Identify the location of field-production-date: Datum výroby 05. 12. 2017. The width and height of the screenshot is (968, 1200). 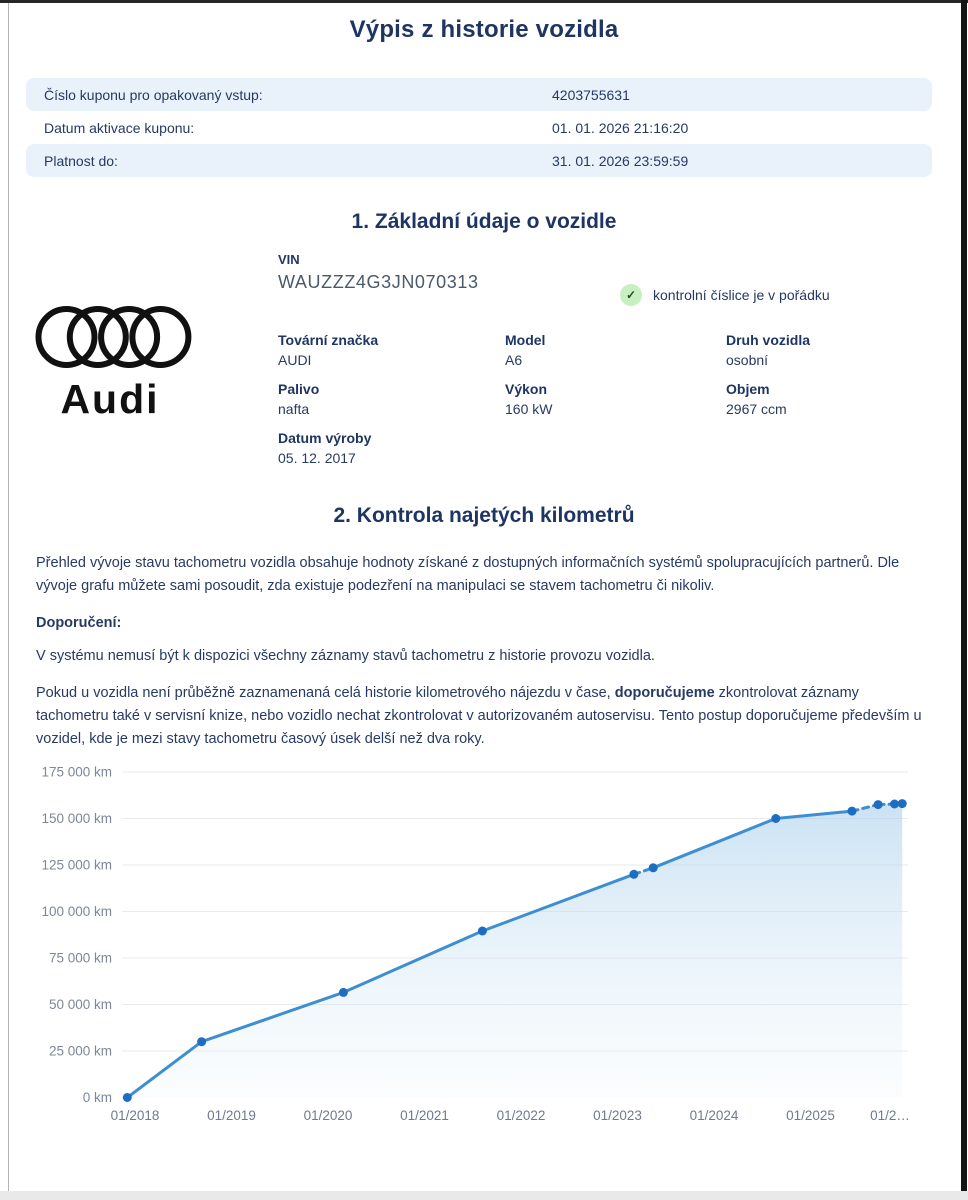
(391, 448).